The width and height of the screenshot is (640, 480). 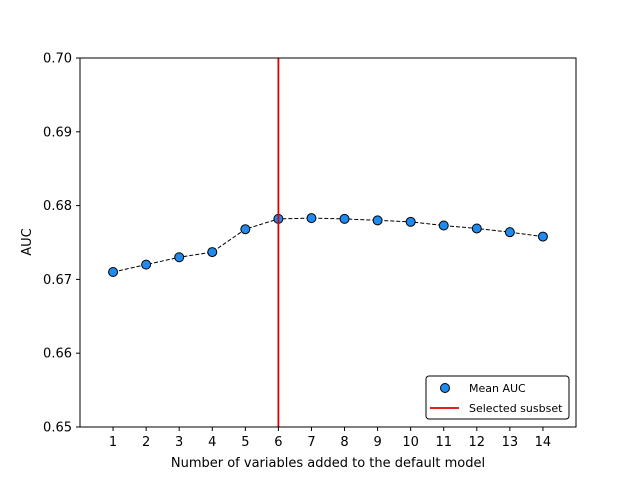 What do you see at coordinates (543, 442) in the screenshot?
I see `x-tick-label: 14` at bounding box center [543, 442].